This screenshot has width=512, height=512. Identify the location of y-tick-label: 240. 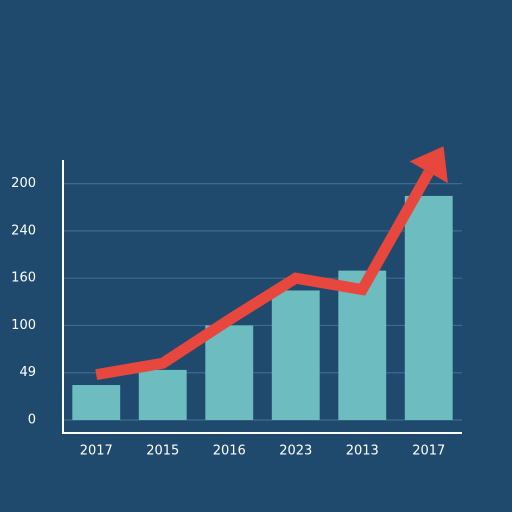
(23, 230).